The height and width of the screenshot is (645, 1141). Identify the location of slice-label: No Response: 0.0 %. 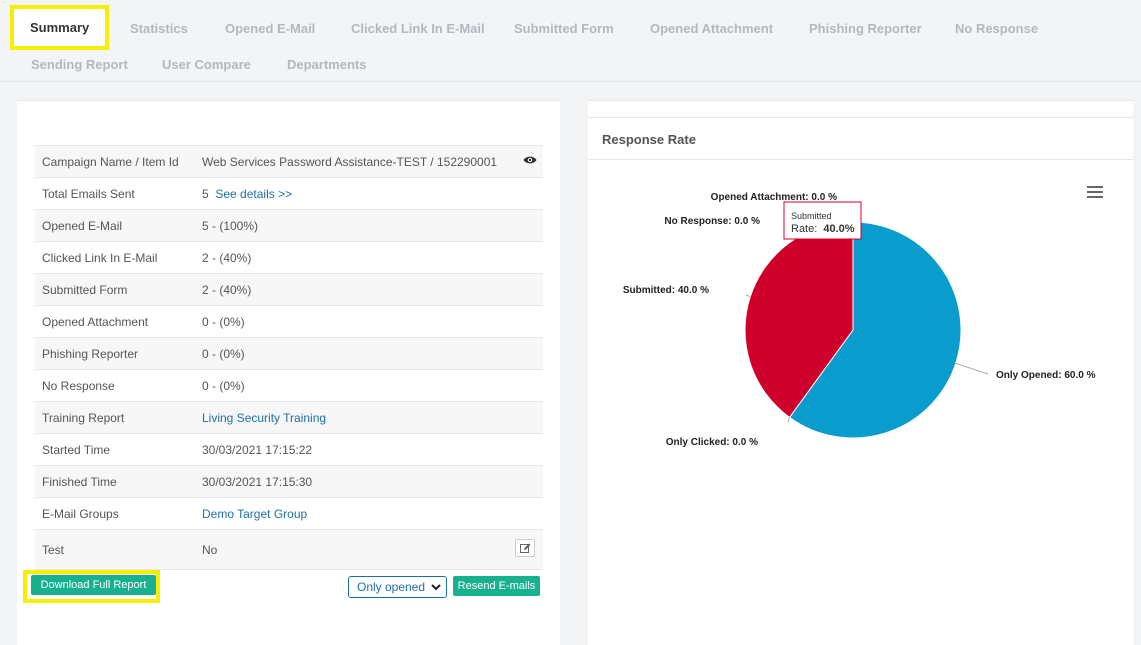
(712, 221).